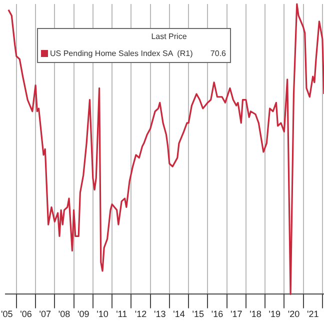 The width and height of the screenshot is (324, 321). Describe the element at coordinates (218, 53) in the screenshot. I see `annotation: 70.6` at that location.